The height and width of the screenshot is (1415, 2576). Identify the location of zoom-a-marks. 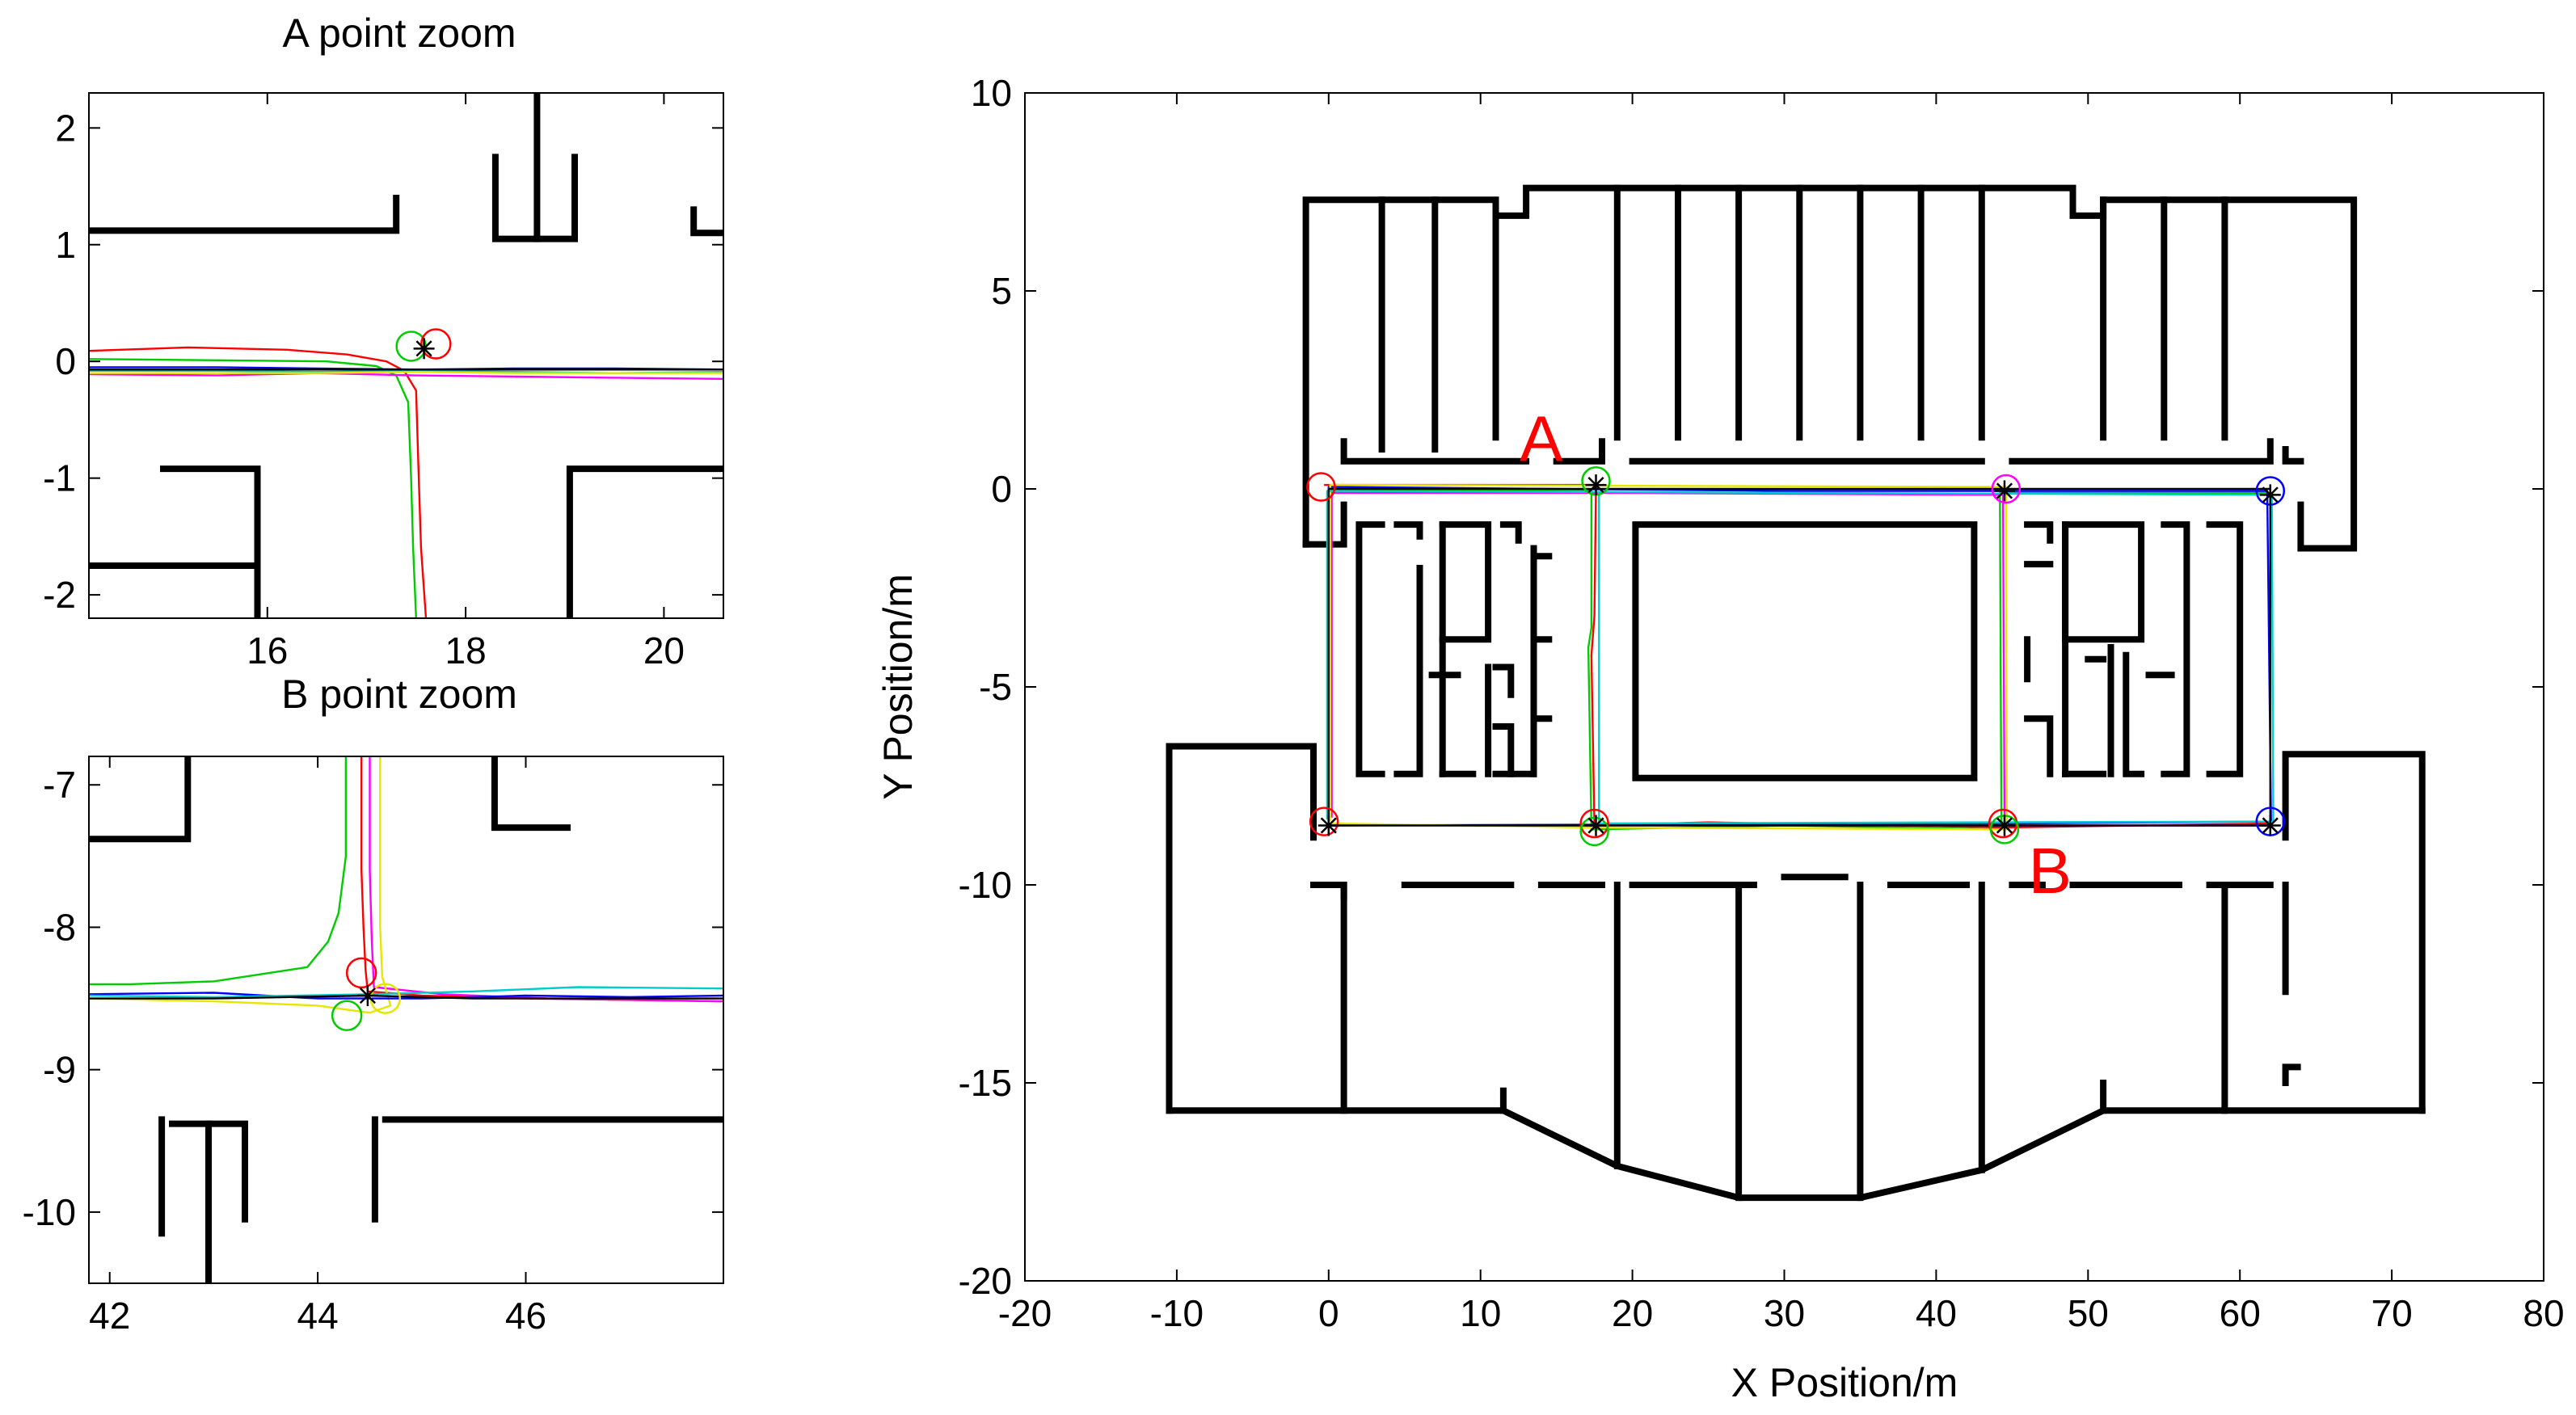
(406, 356).